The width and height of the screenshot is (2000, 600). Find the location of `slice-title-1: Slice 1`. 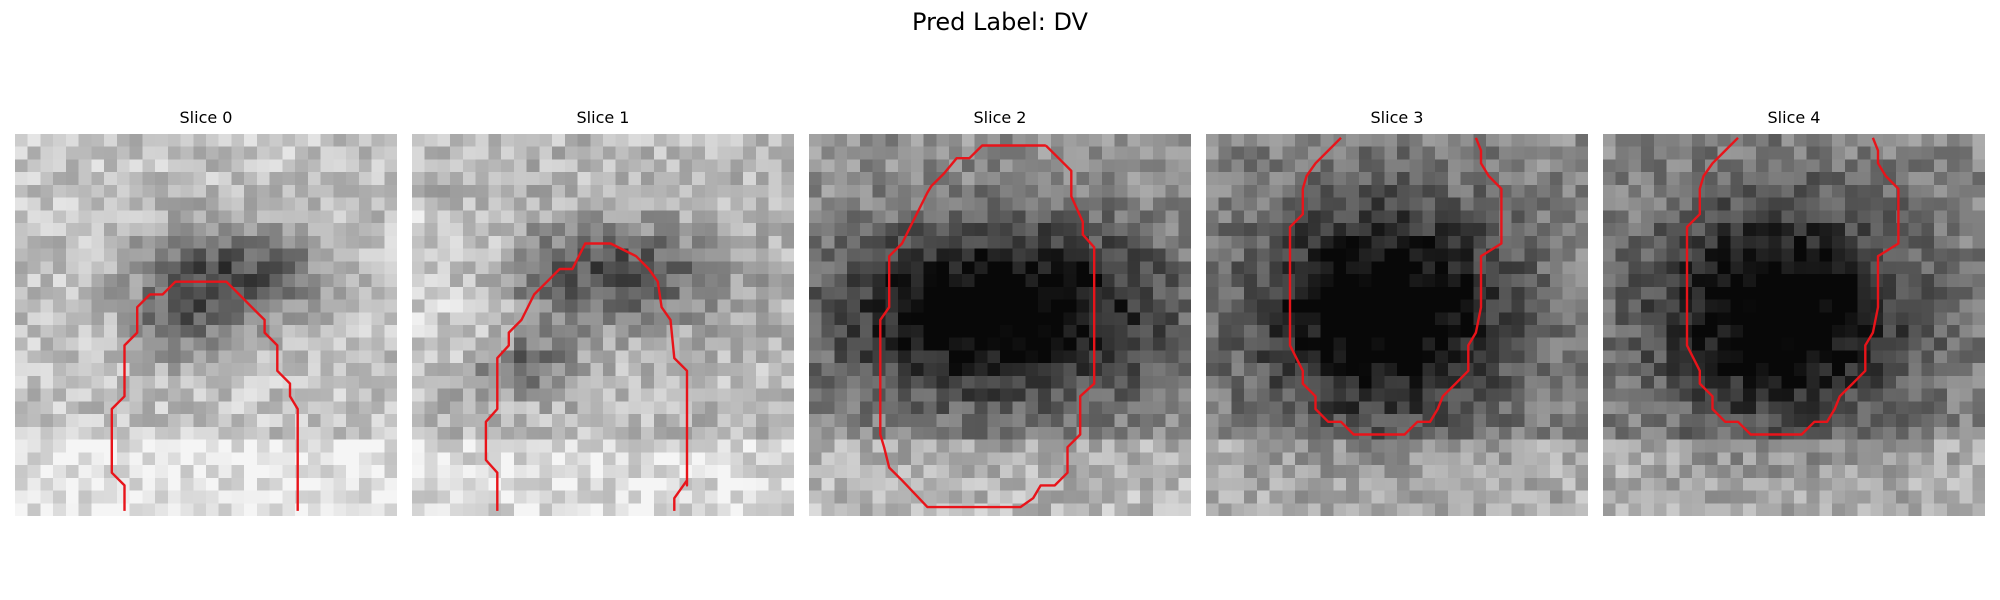

slice-title-1: Slice 1 is located at coordinates (603, 117).